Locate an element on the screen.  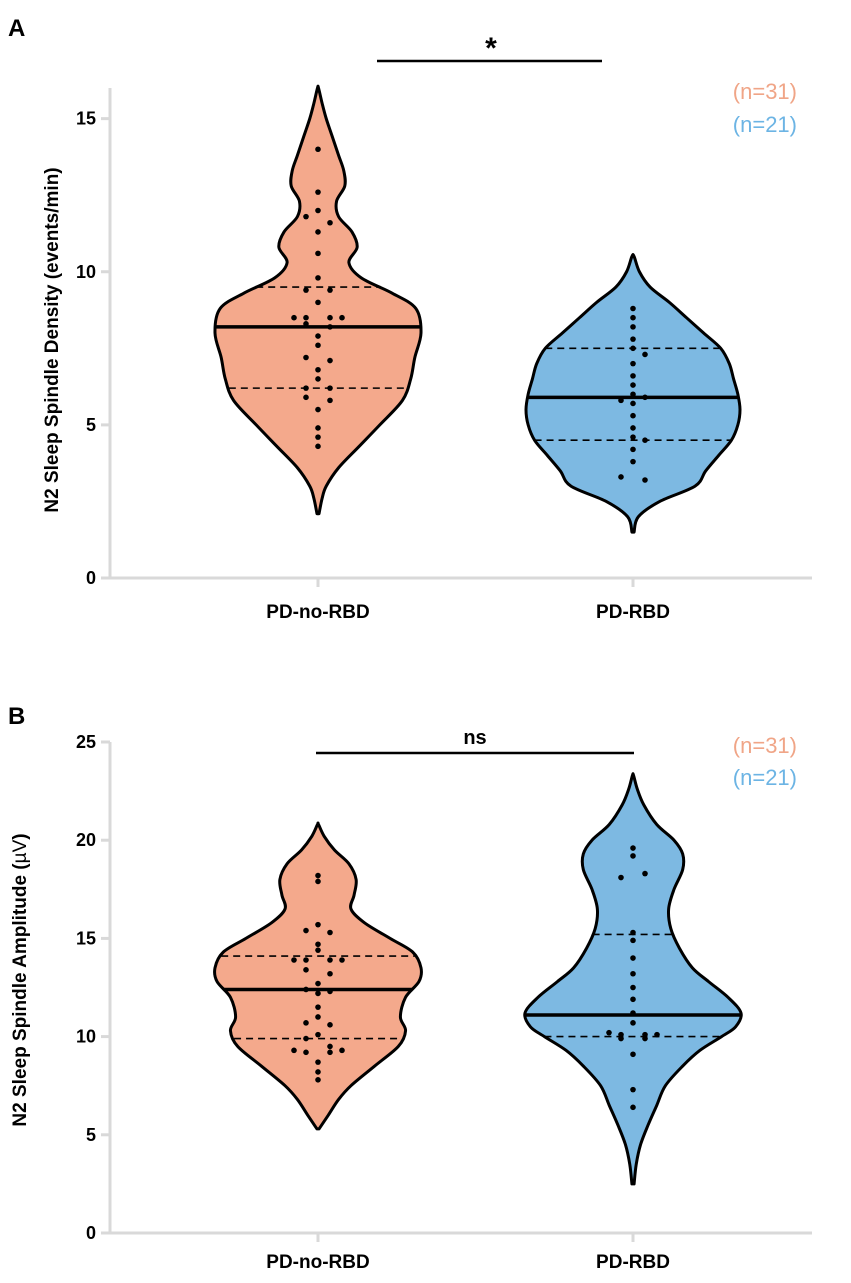
panel-b-y-tick-label: 20 is located at coordinates (86, 840).